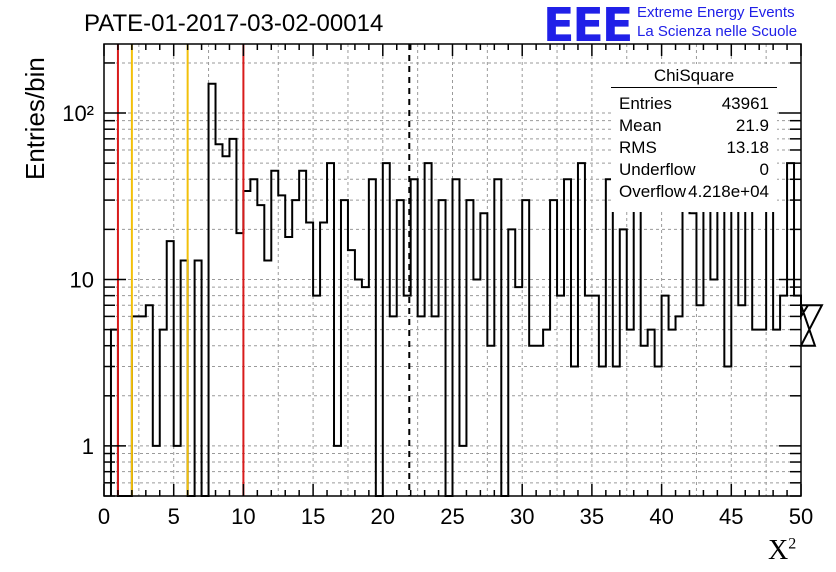 The width and height of the screenshot is (836, 572). Describe the element at coordinates (745, 103) in the screenshot. I see `stats-value: 43961` at that location.